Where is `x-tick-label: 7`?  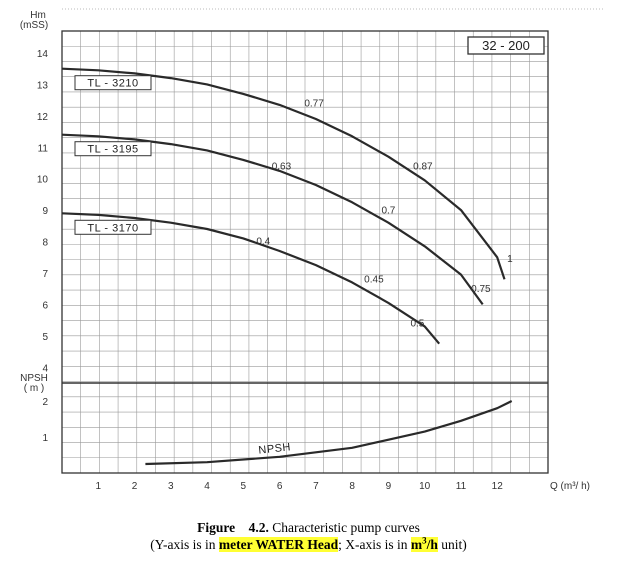 x-tick-label: 7 is located at coordinates (316, 486).